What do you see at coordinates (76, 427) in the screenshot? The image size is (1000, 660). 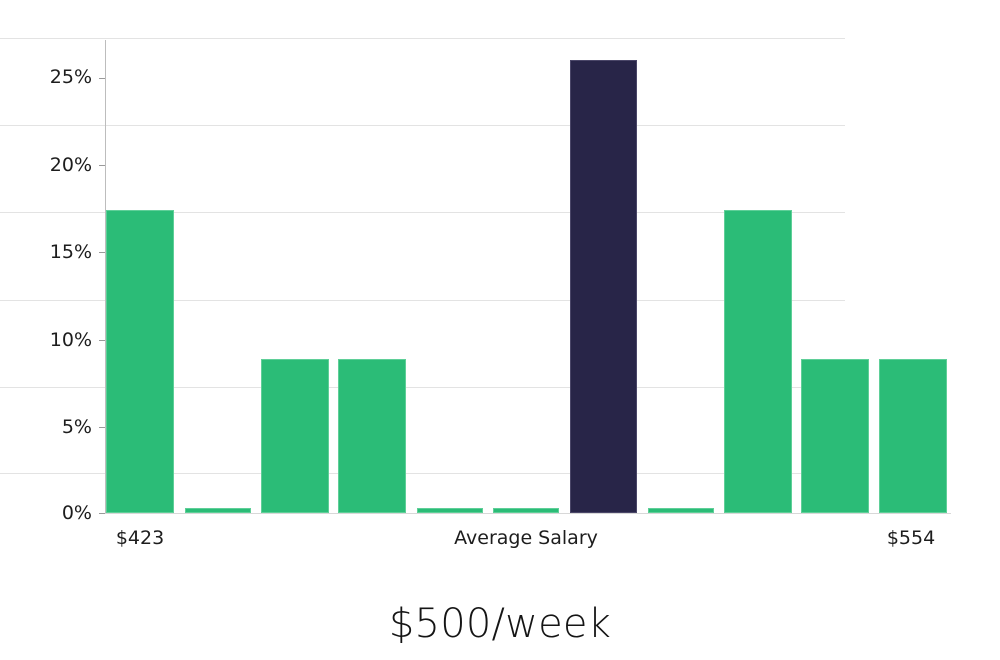 I see `y-tick-label-5: 5%` at bounding box center [76, 427].